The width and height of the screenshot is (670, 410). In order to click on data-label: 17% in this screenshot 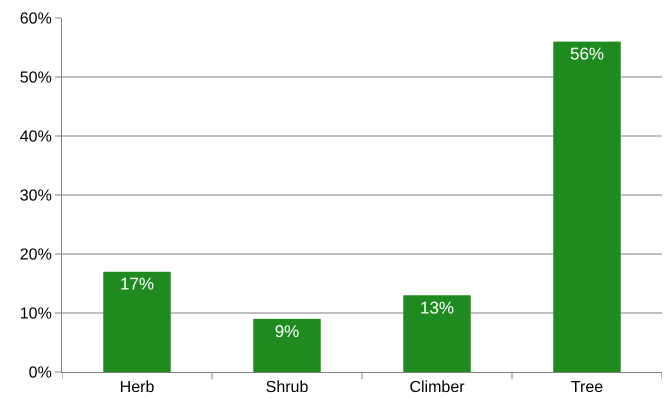, I will do `click(137, 284)`.